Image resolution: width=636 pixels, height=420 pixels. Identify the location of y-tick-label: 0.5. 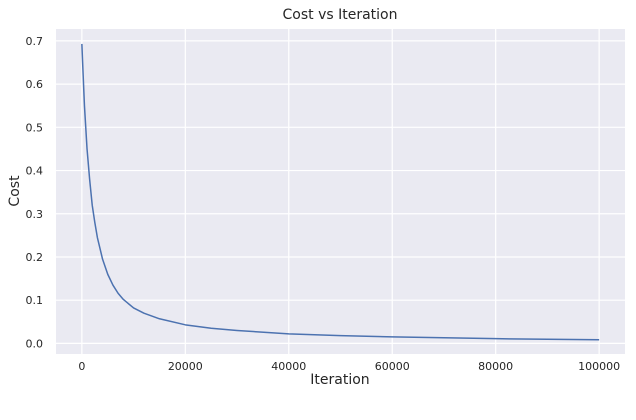
(35, 127).